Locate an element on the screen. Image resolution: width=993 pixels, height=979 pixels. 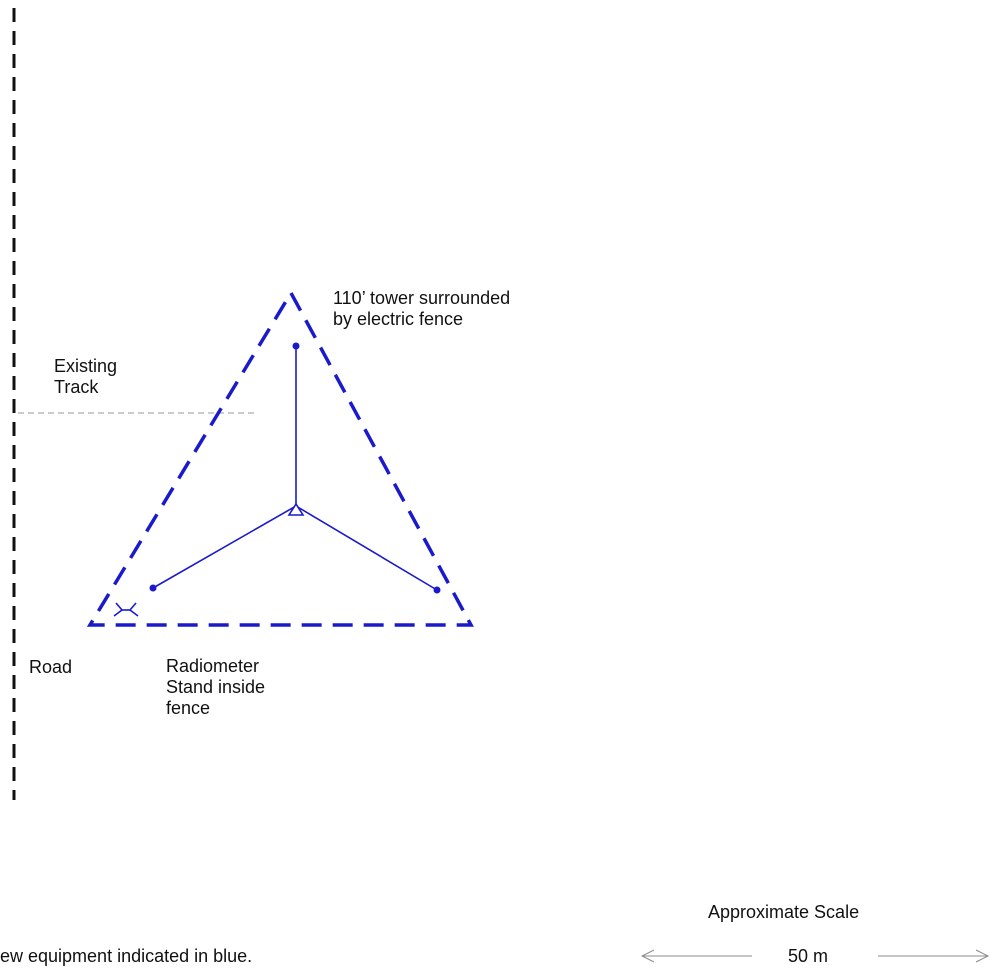
guy-wires is located at coordinates (295, 469).